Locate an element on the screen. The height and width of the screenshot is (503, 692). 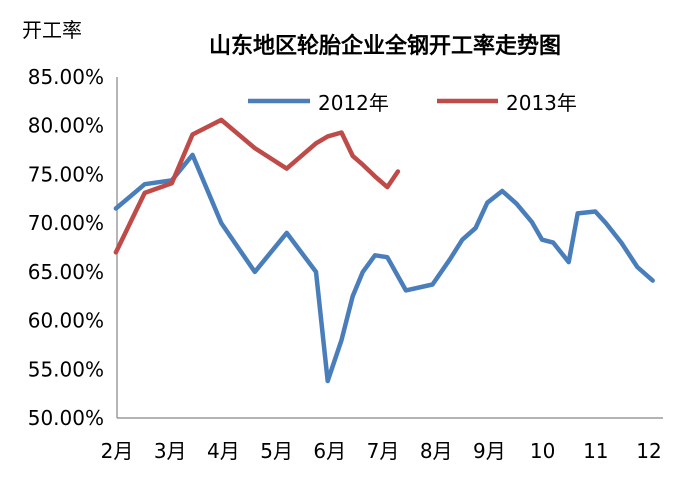
x-tick-label: 9月 is located at coordinates (489, 451).